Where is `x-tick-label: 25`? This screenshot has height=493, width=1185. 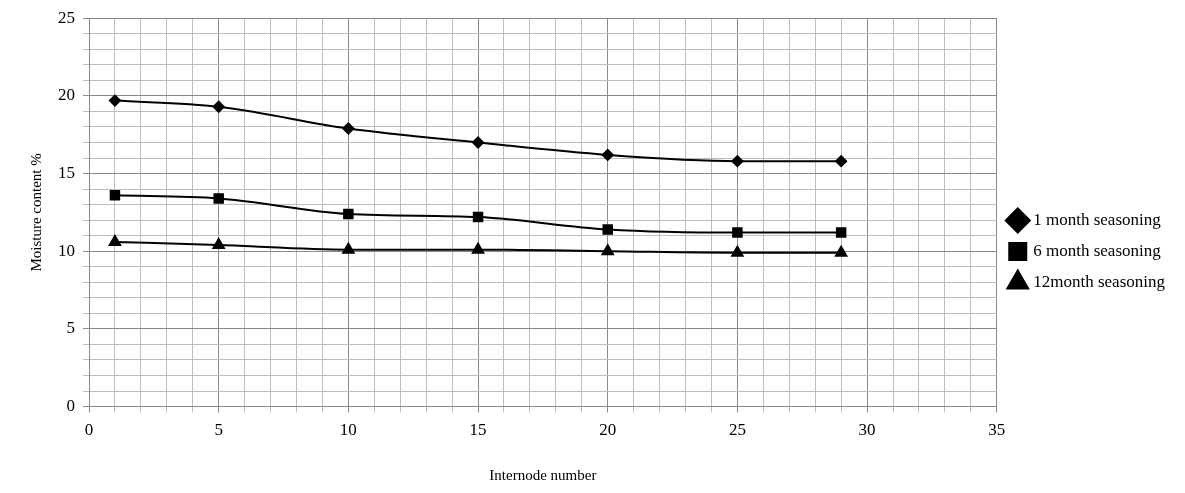
x-tick-label: 25 is located at coordinates (737, 430).